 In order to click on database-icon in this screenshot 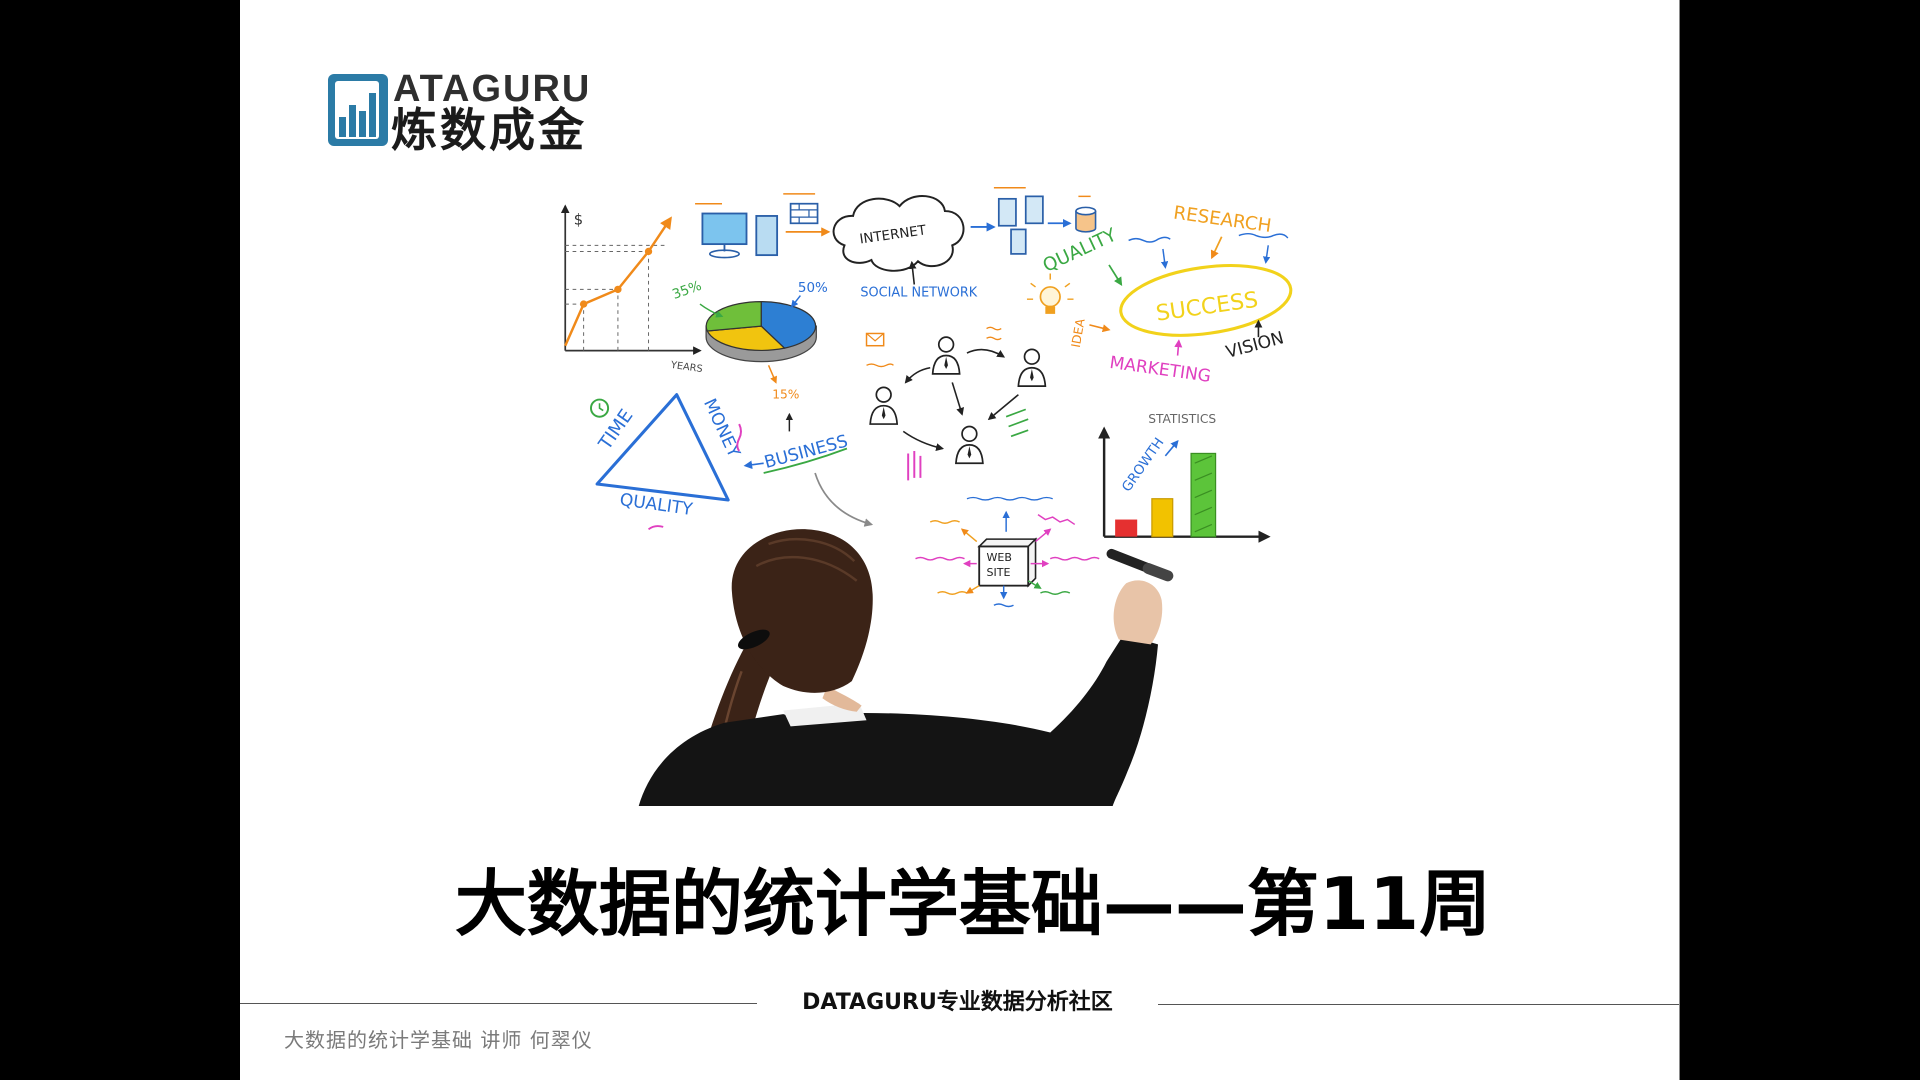, I will do `click(1086, 214)`.